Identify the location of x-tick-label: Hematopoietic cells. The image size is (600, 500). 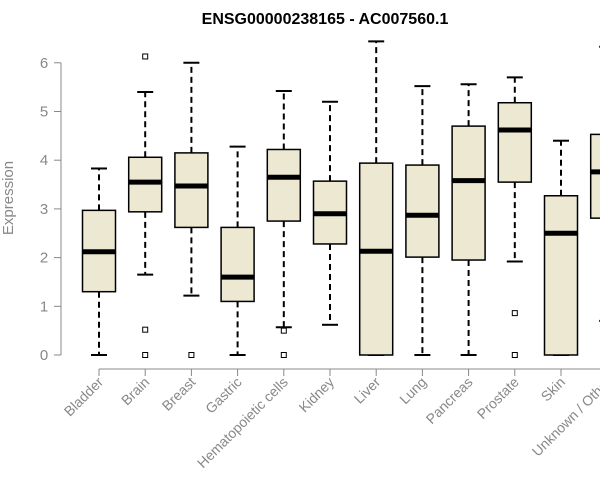
(242, 422).